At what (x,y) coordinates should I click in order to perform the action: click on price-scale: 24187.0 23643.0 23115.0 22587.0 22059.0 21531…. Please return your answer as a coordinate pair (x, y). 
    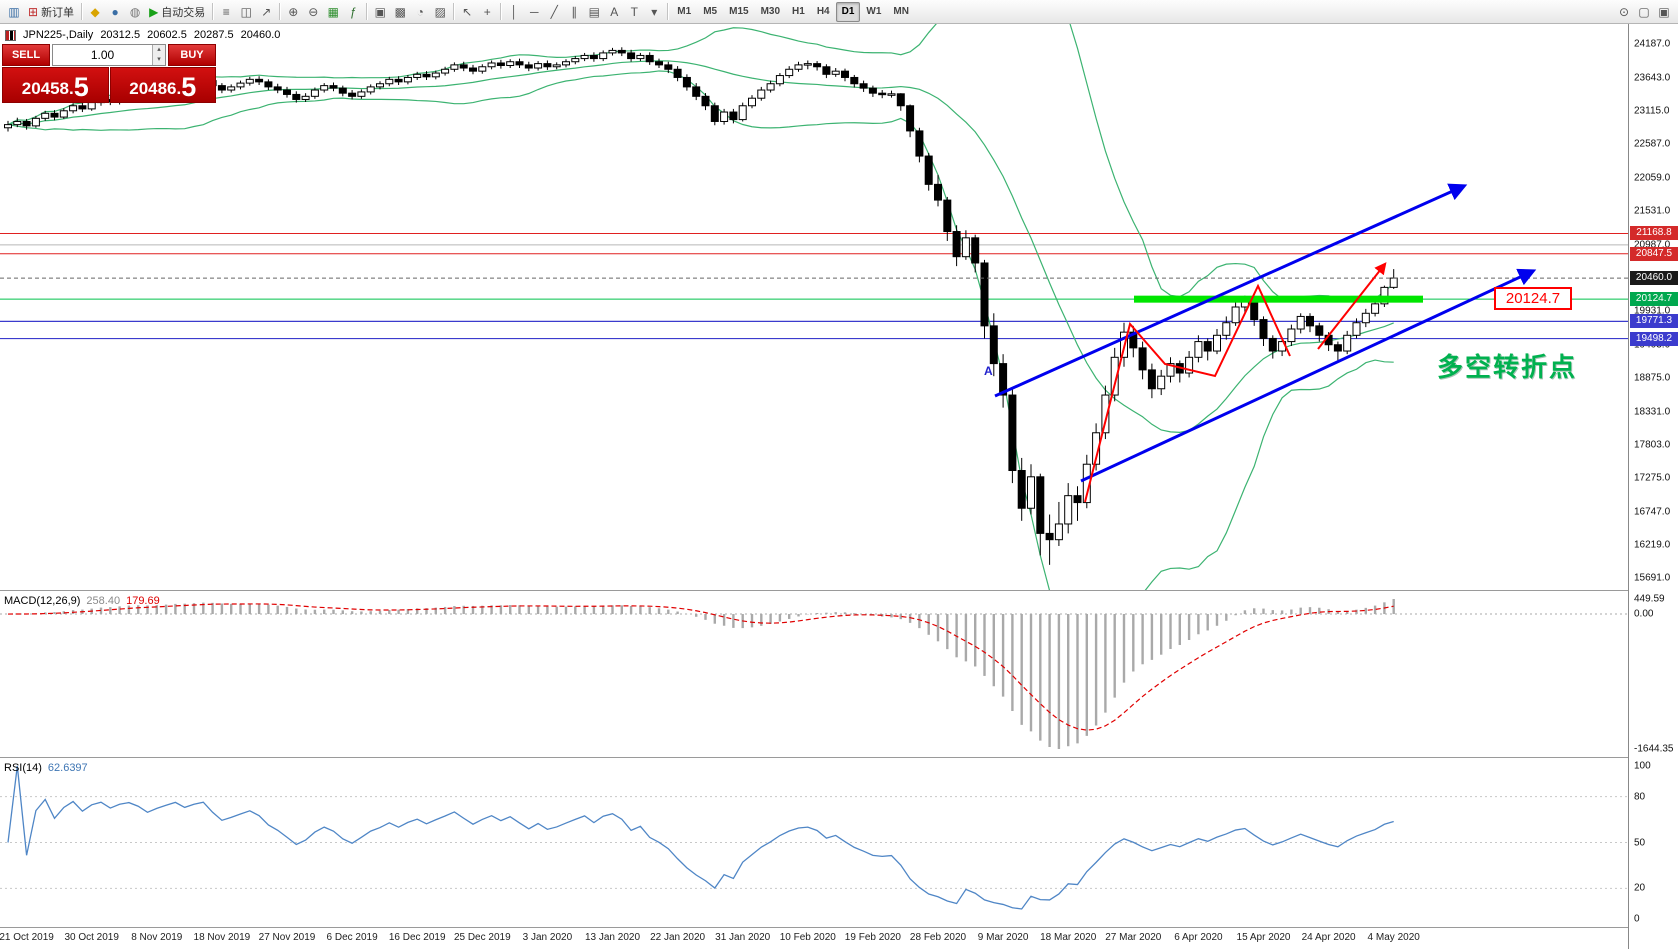
    Looking at the image, I should click on (1653, 486).